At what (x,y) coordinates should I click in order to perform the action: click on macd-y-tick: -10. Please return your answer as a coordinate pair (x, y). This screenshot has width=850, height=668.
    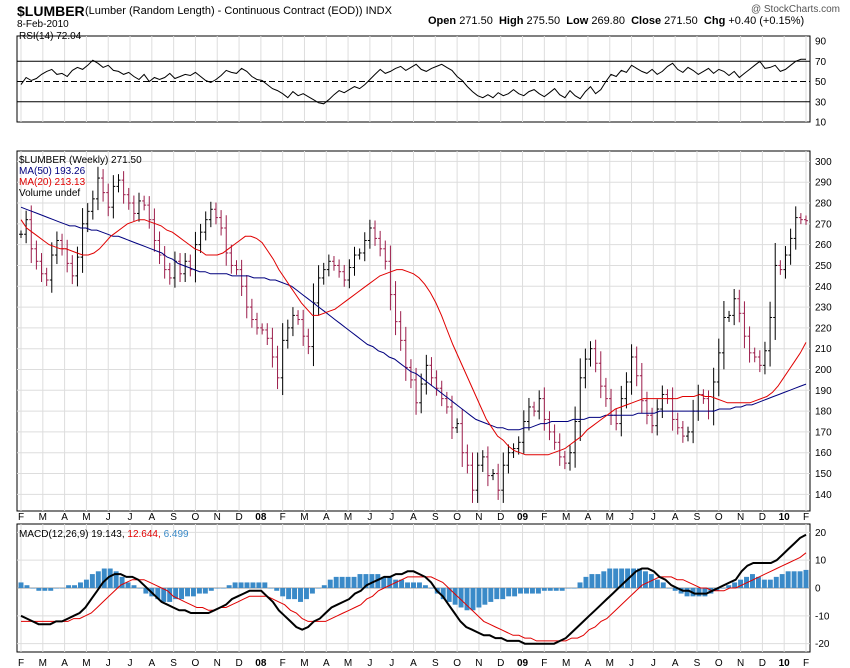
    Looking at the image, I should click on (822, 616).